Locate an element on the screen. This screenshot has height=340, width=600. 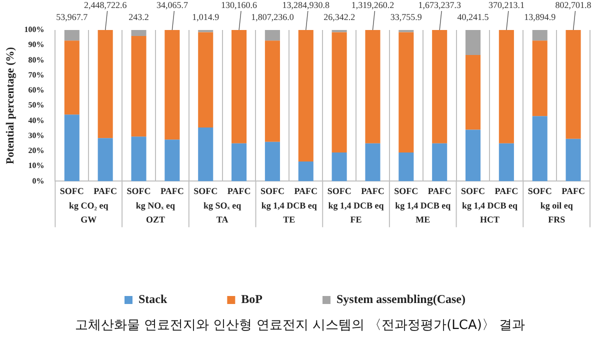
y-axis-title: Potential percentage (%) is located at coordinates (10, 105).